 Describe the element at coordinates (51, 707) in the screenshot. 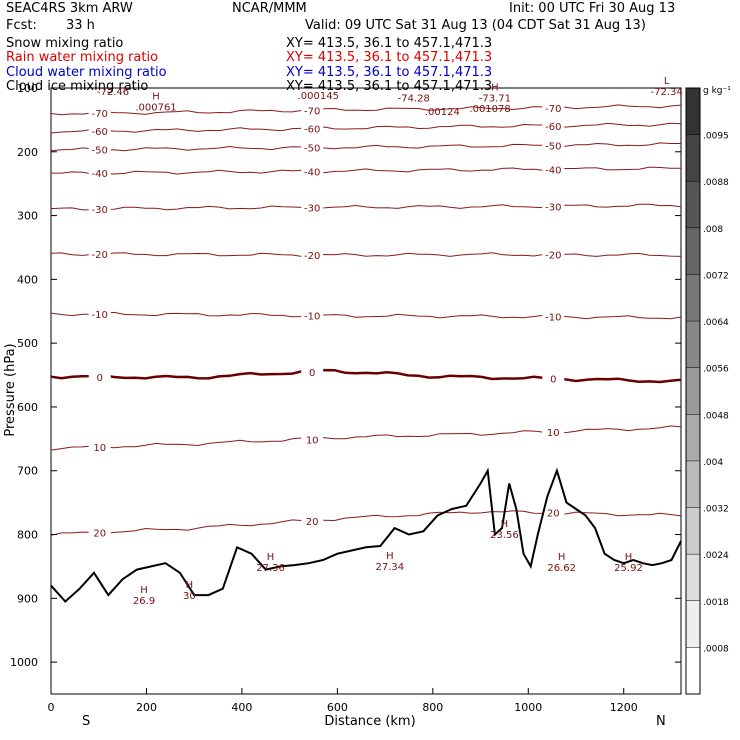

I see `x-tick-label: 0` at that location.